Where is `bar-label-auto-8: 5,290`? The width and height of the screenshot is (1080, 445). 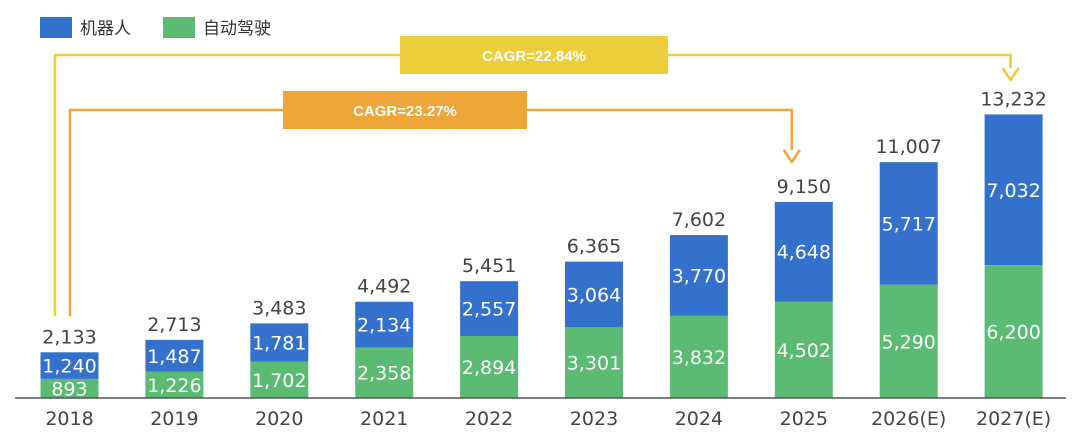
bar-label-auto-8: 5,290 is located at coordinates (908, 342).